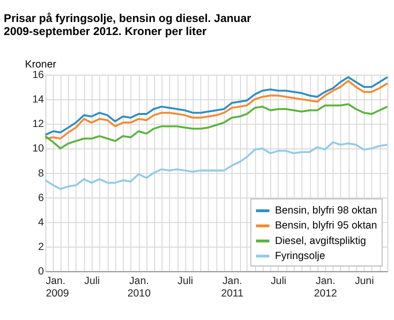 This screenshot has height=320, width=394. Describe the element at coordinates (128, 25) in the screenshot. I see `chart-title: Prisar på fyringsolje, bensin og diesel. Januar 2009-september 2012. Kroner per liter` at that location.